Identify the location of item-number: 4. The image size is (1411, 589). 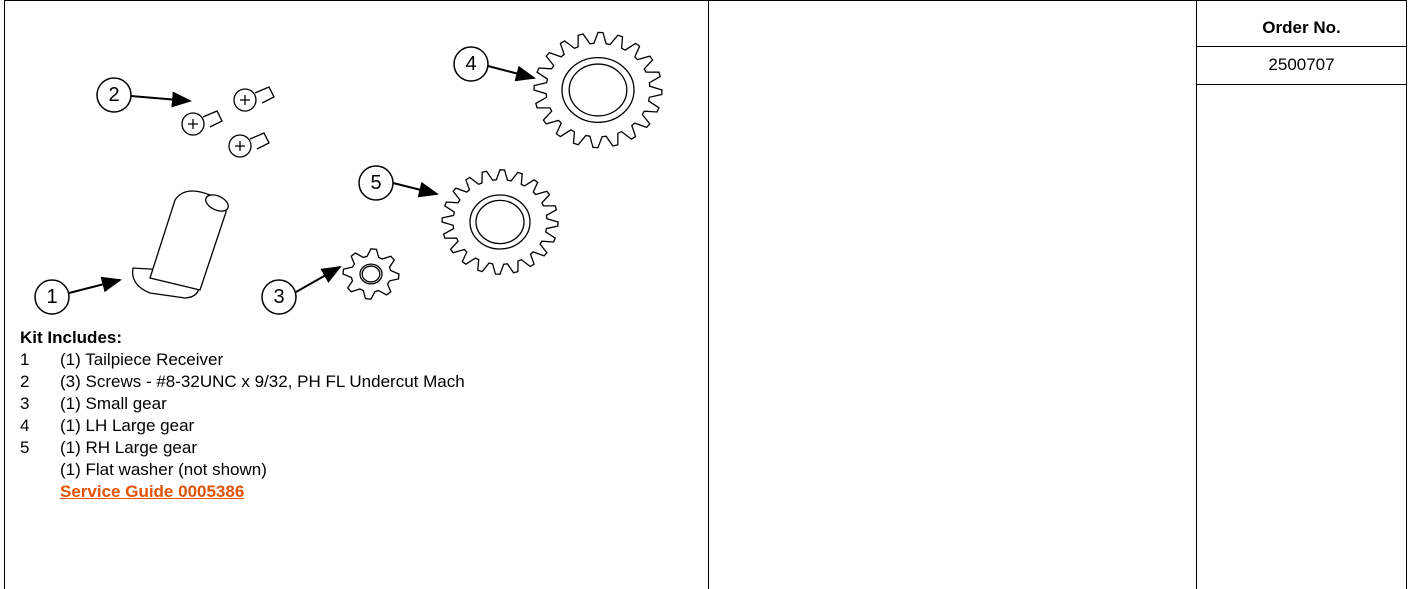
(25, 425).